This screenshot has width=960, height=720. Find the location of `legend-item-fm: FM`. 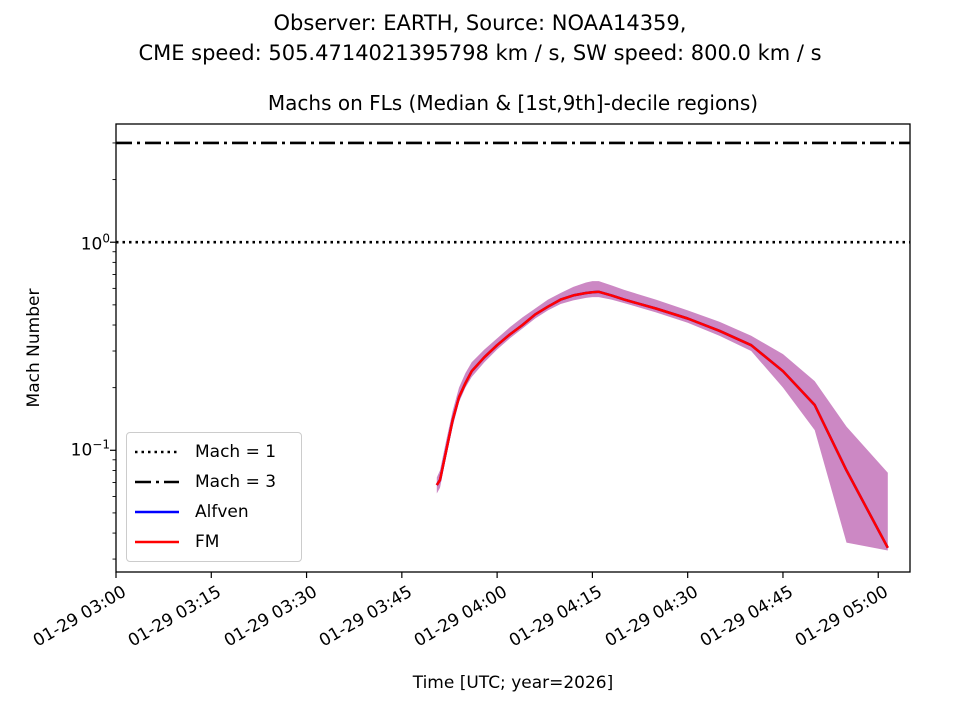

legend-item-fm: FM is located at coordinates (177, 542).